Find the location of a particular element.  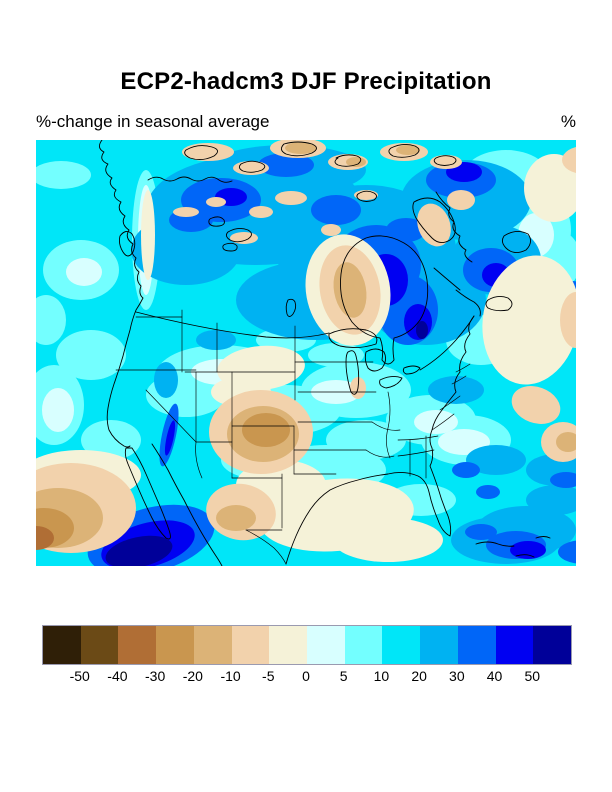

colorbar-tick-label: 10 is located at coordinates (381, 676).